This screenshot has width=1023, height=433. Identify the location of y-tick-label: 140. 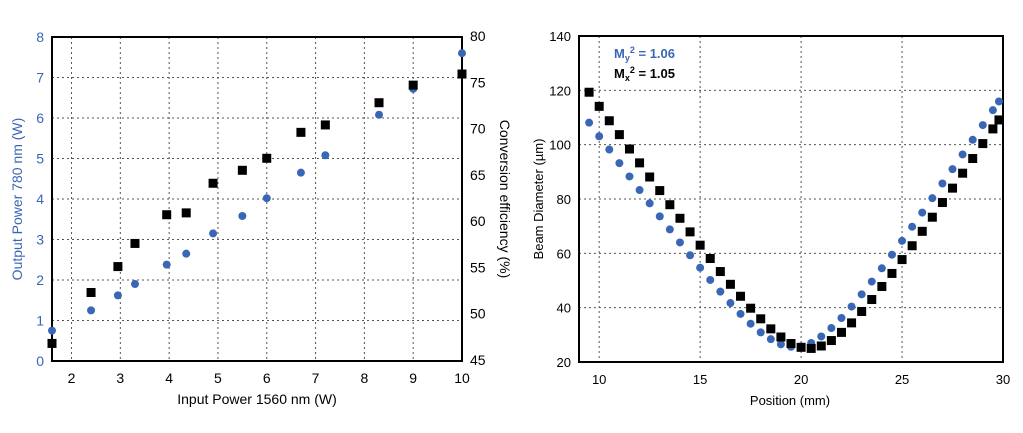
(560, 36).